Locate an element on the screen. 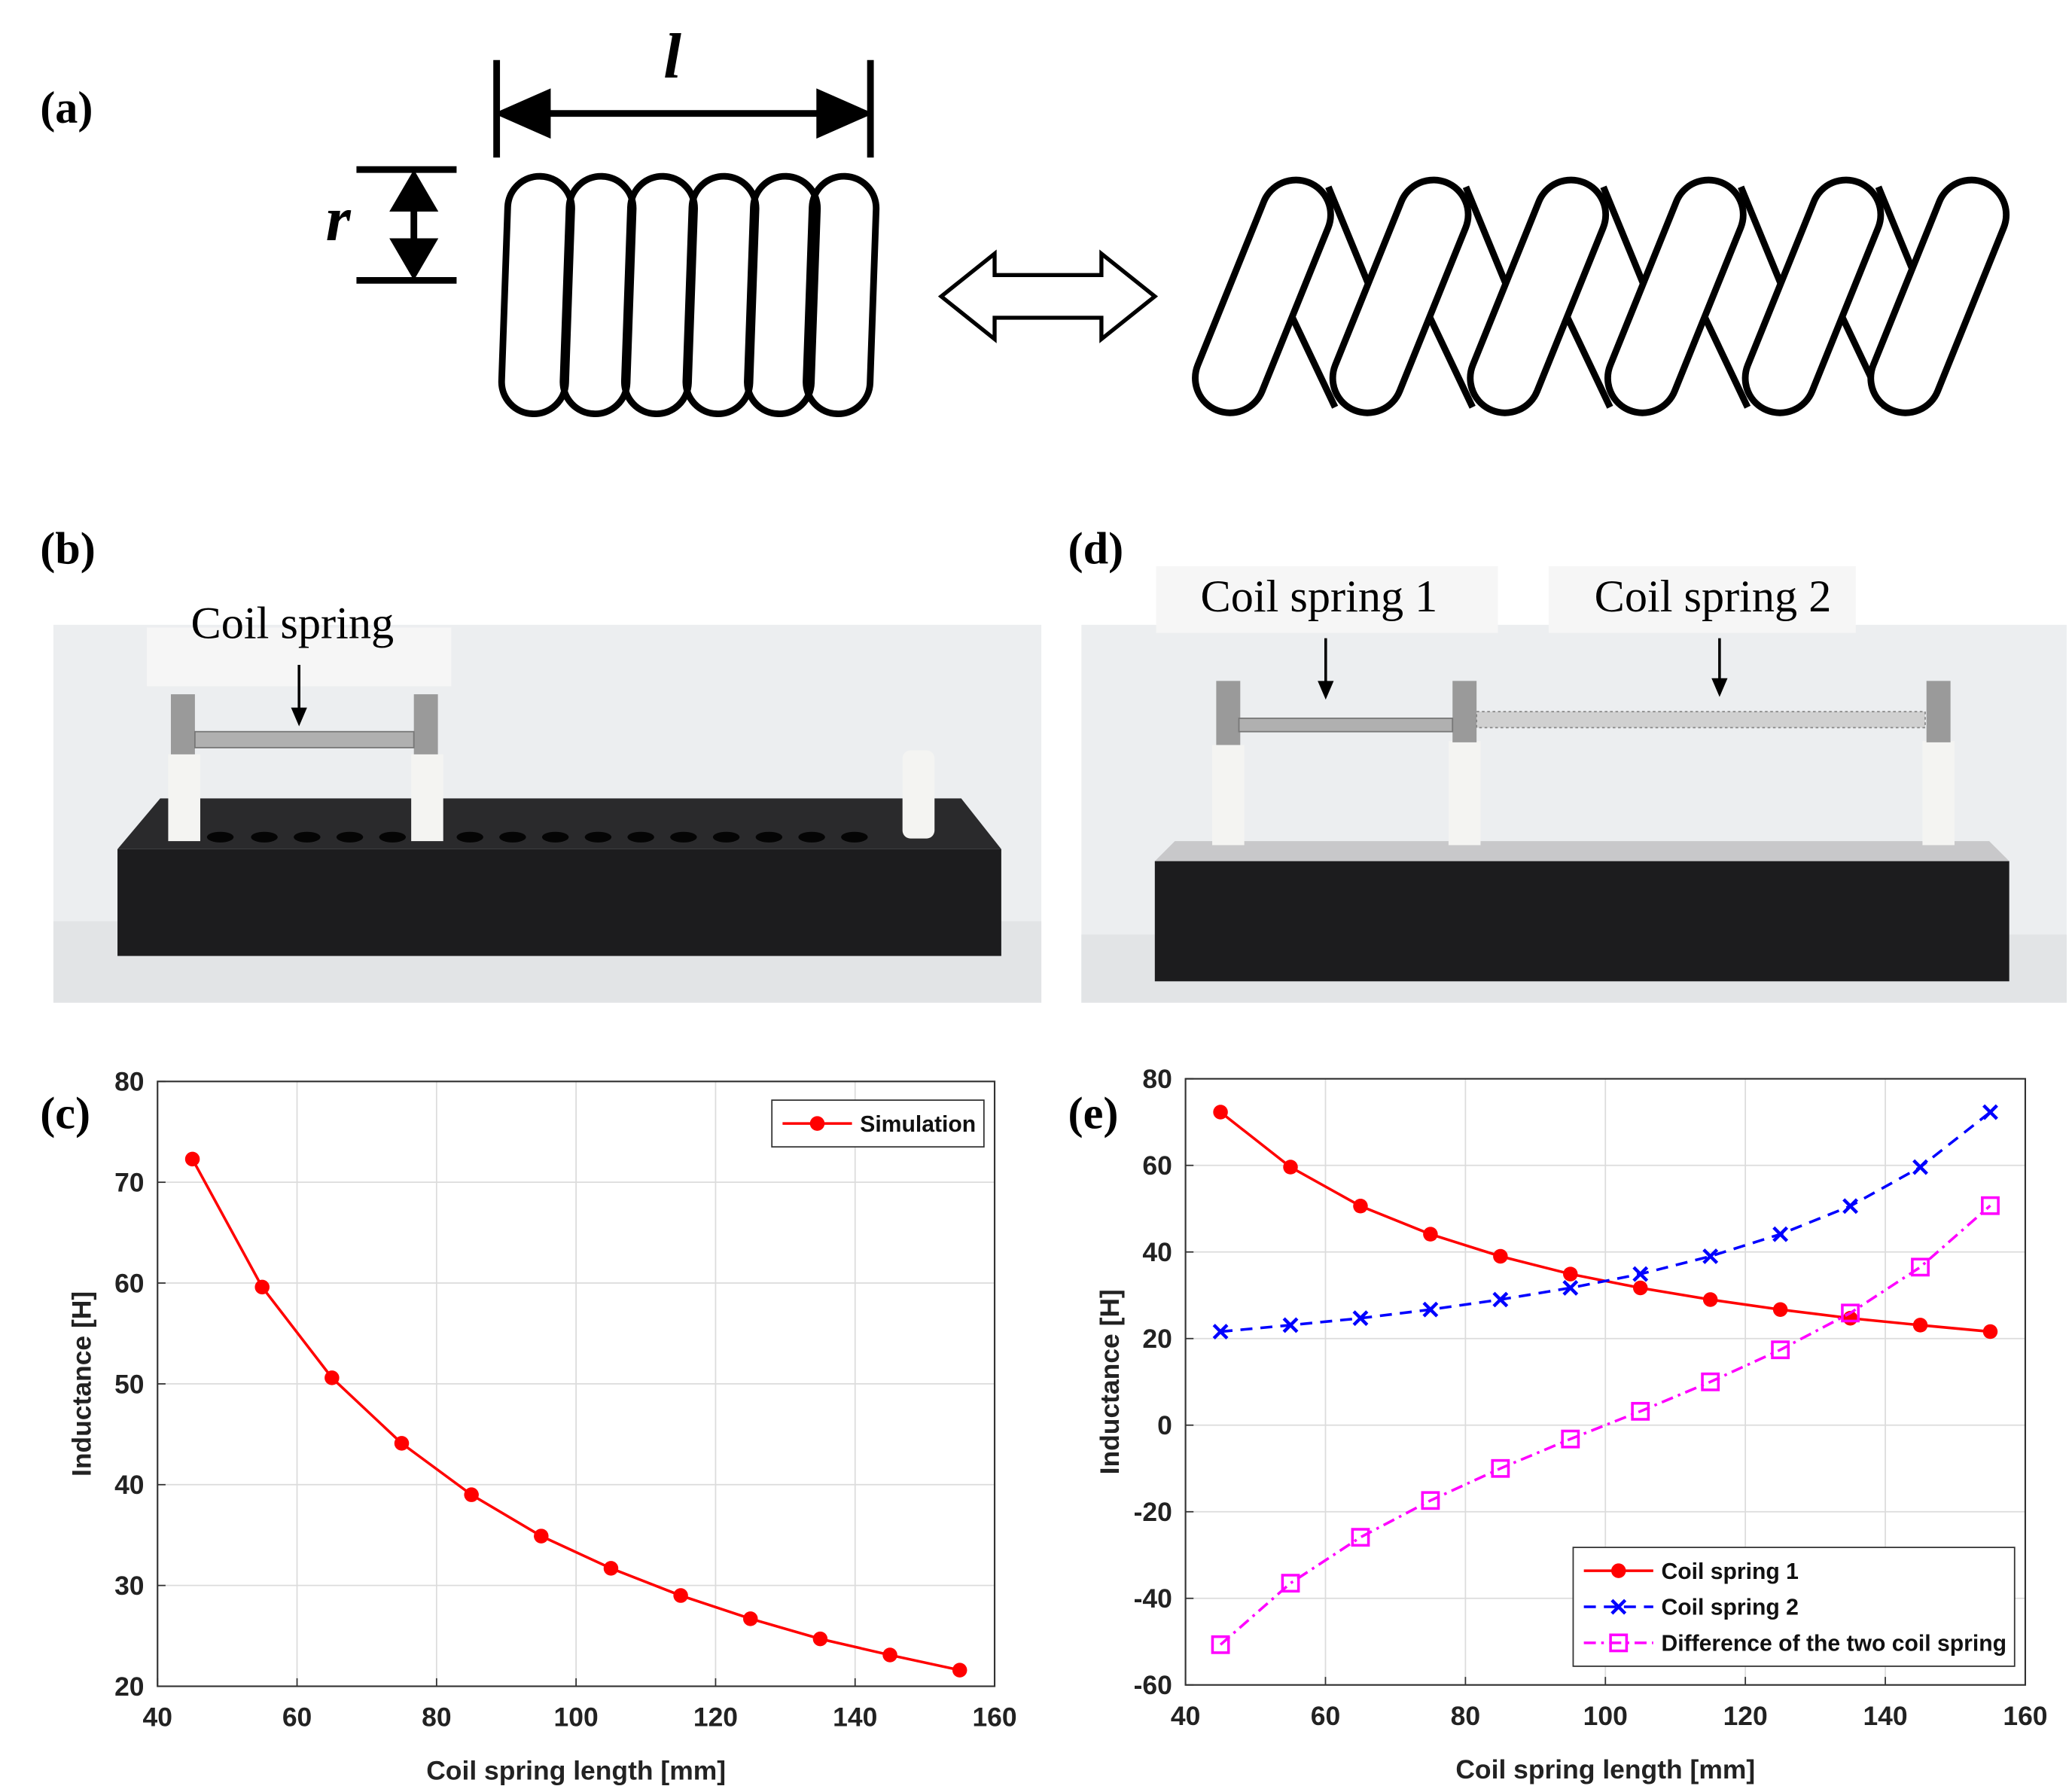  x-tick-label: 140 is located at coordinates (1885, 1716).